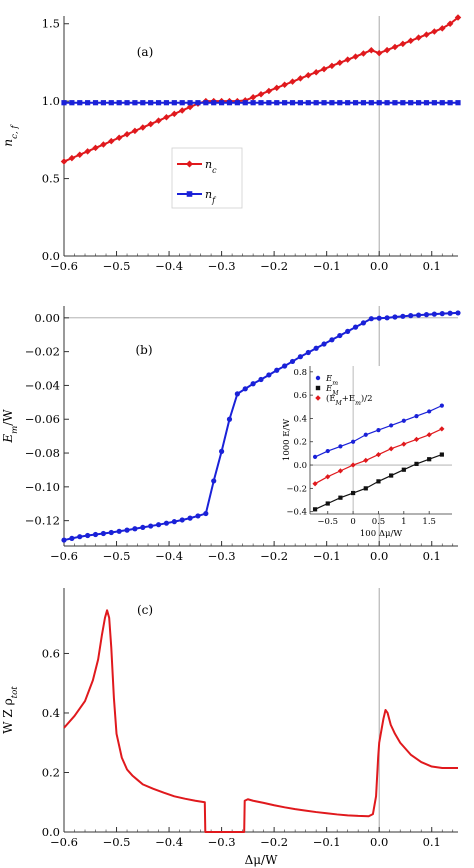  I want to click on y-tick-label: 0.5, so click(51, 179).